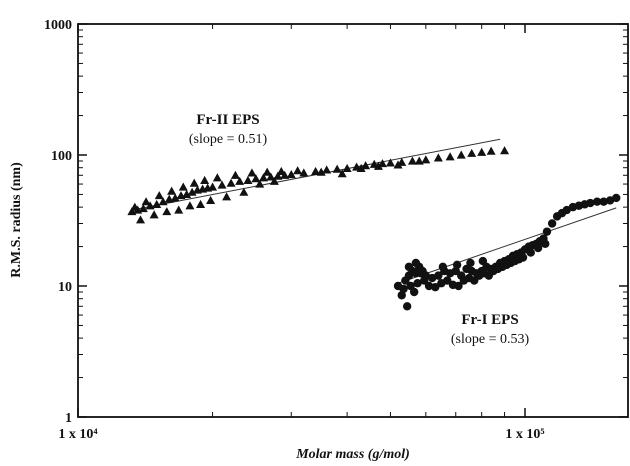 This screenshot has height=466, width=630. I want to click on fr-i-slope-annotation: (slope = 0.53), so click(490, 339).